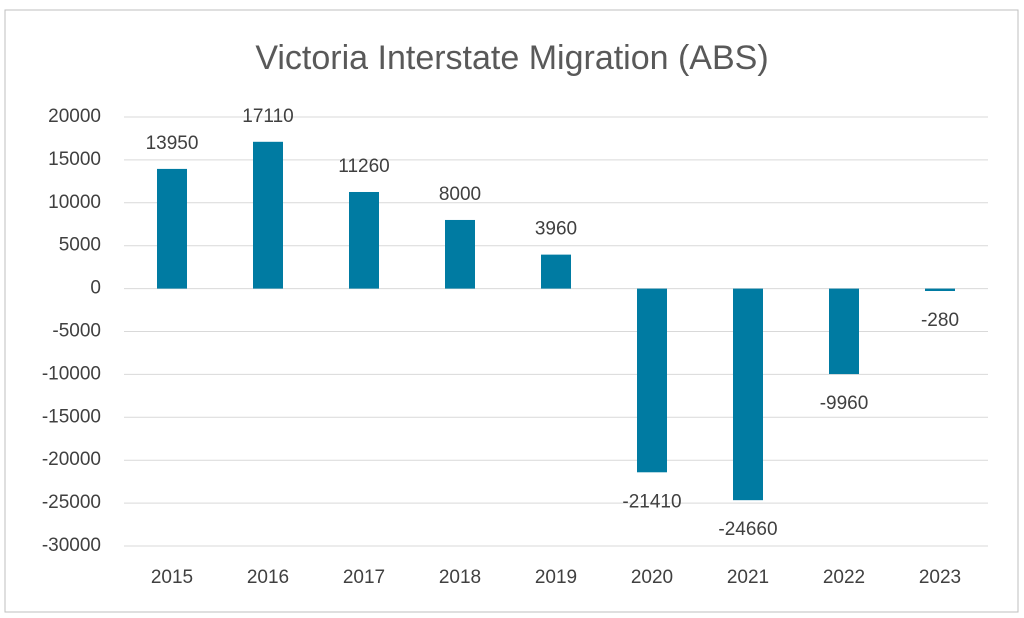 The width and height of the screenshot is (1024, 618). I want to click on y-tick-label: 0, so click(95, 288).